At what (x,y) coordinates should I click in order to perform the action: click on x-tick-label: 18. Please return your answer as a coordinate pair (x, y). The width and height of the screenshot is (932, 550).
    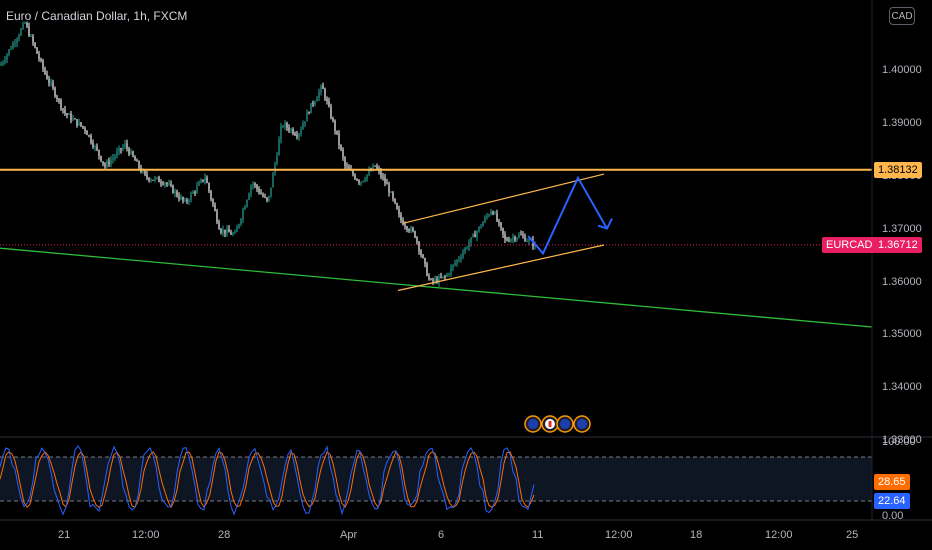
    Looking at the image, I should click on (696, 535).